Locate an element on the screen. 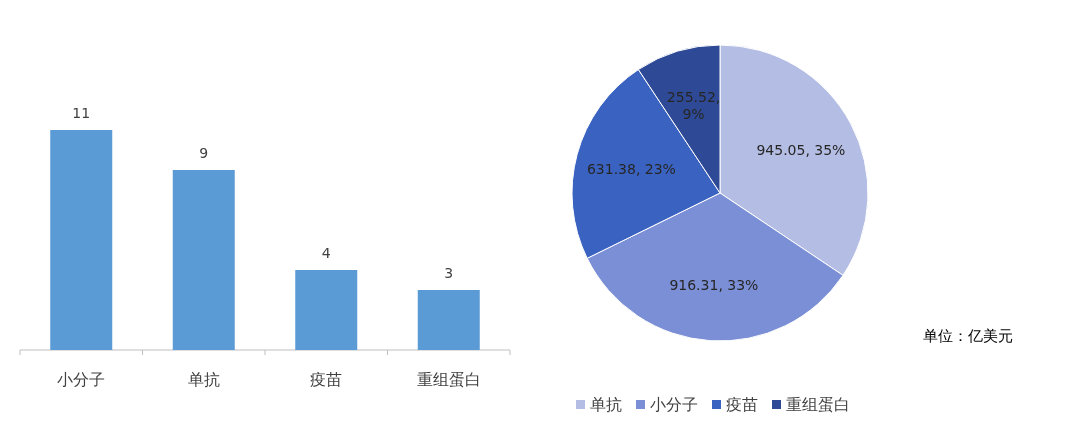  x-tick-label: 疫苗 is located at coordinates (326, 379).